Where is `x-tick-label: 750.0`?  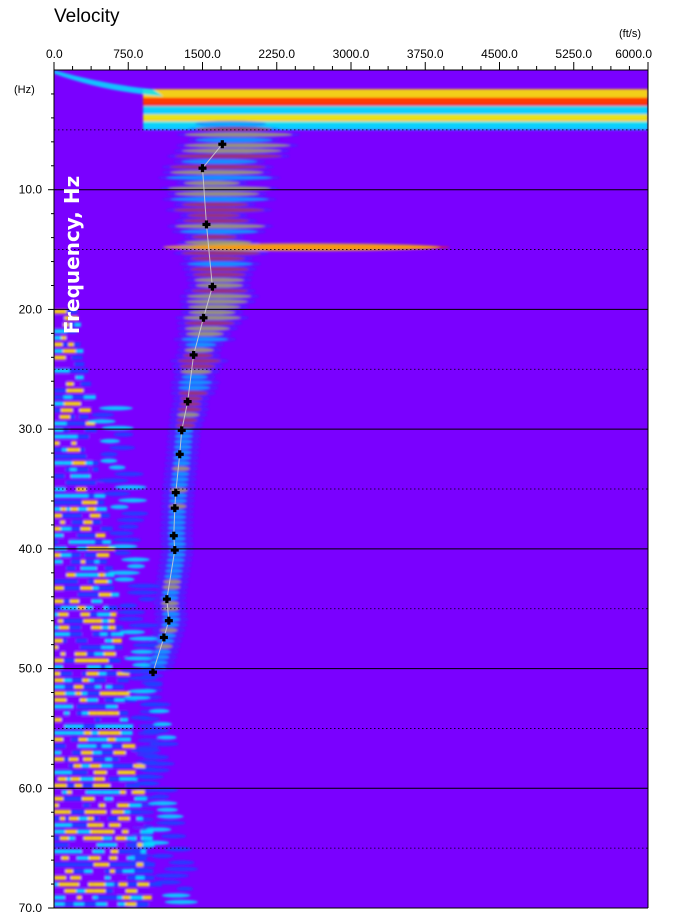
x-tick-label: 750.0 is located at coordinates (128, 54).